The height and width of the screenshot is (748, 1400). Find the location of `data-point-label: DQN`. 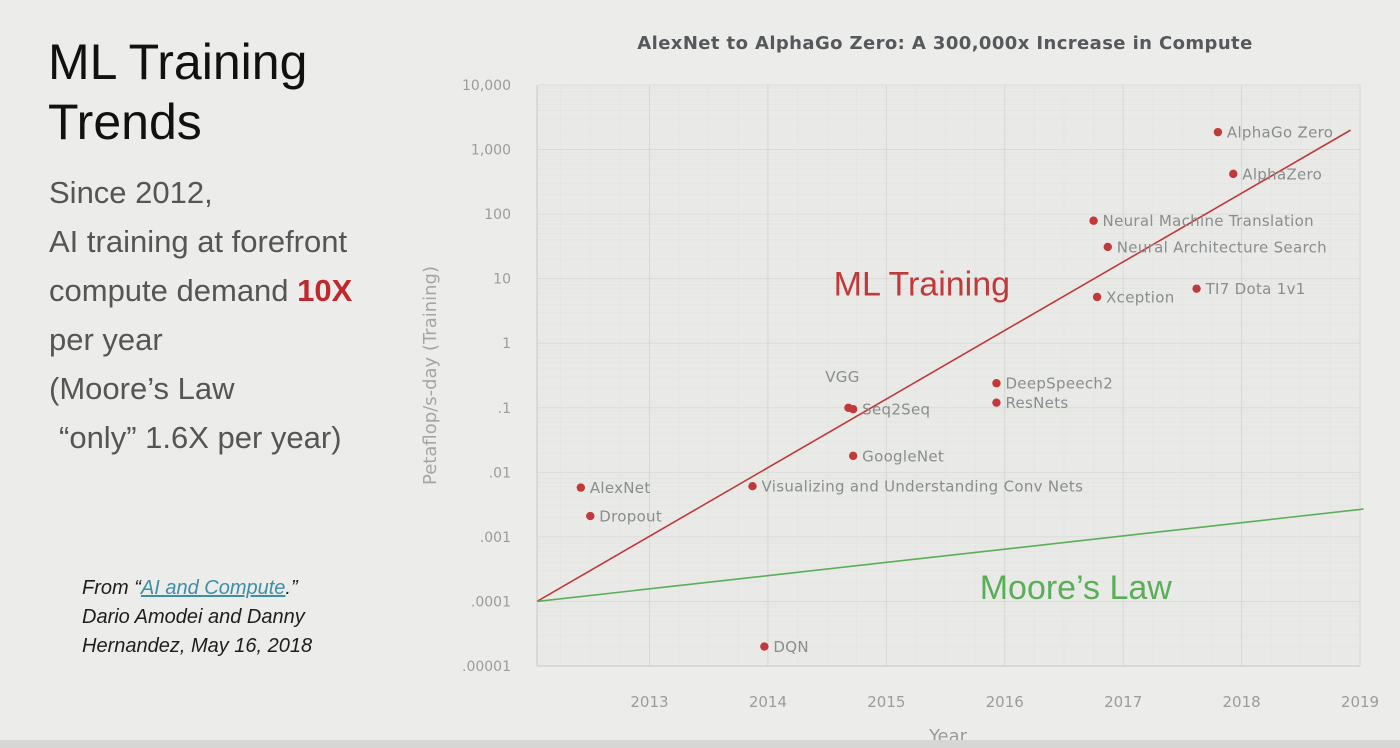

data-point-label: DQN is located at coordinates (790, 647).